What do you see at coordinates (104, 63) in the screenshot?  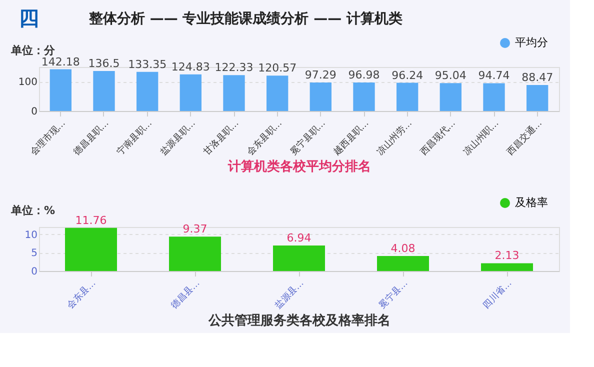 I see `data-label: 136.5` at bounding box center [104, 63].